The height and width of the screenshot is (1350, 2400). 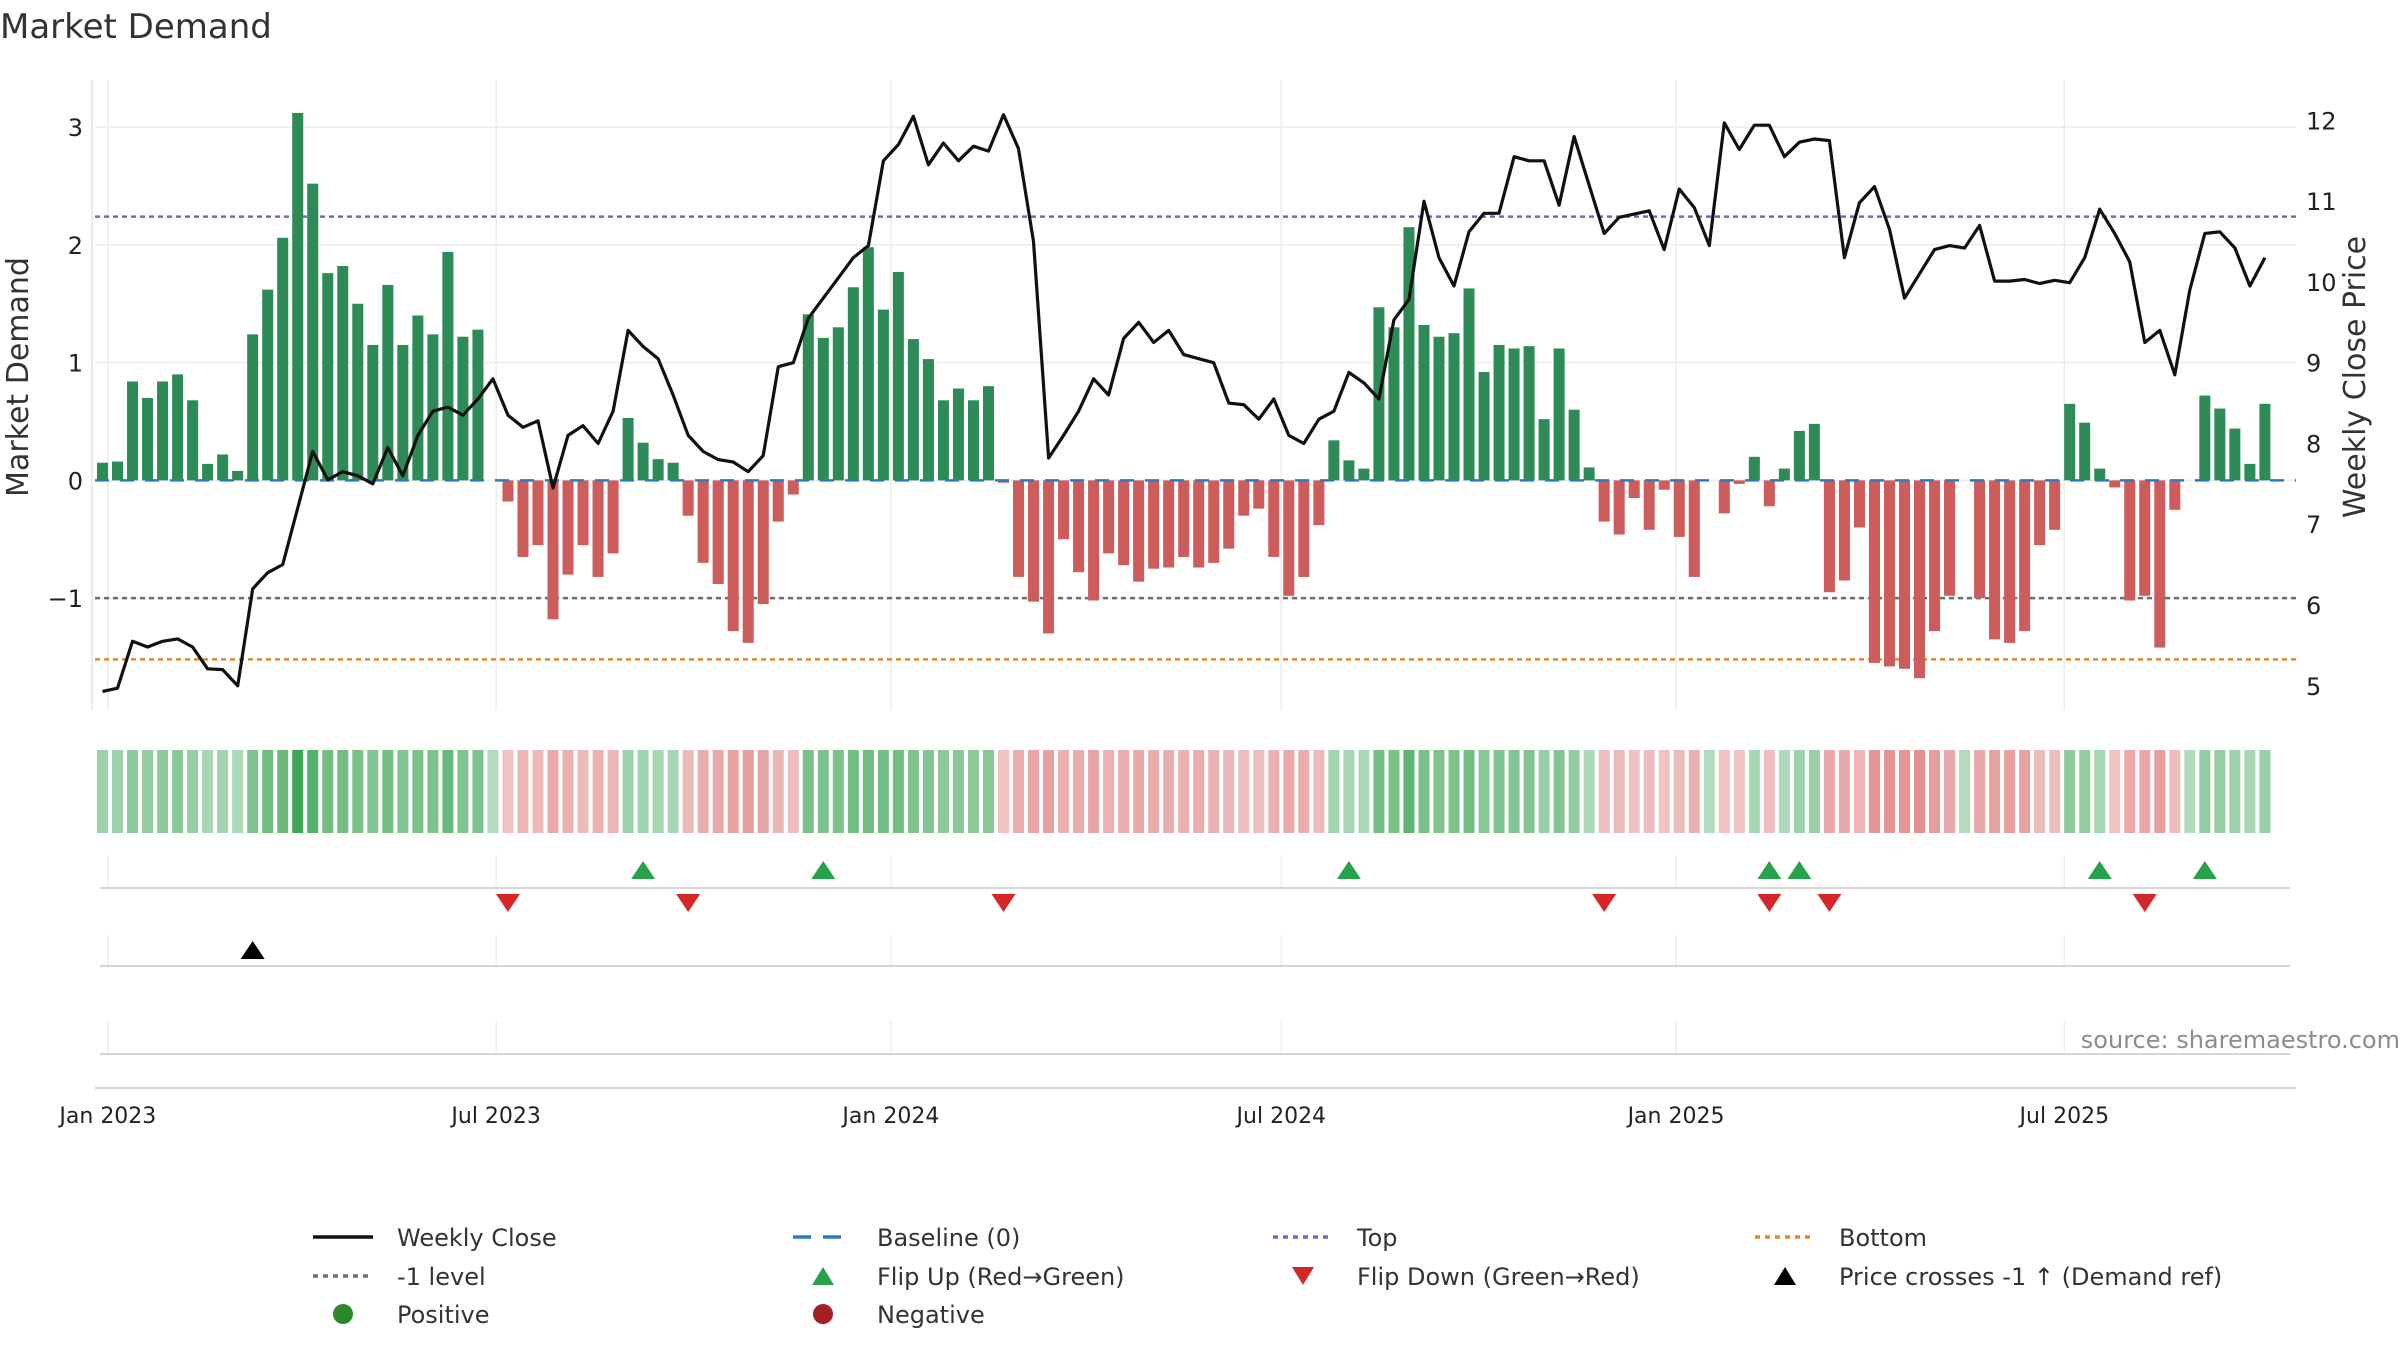 I want to click on legend-item: Baseline (0), so click(x=906, y=1238).